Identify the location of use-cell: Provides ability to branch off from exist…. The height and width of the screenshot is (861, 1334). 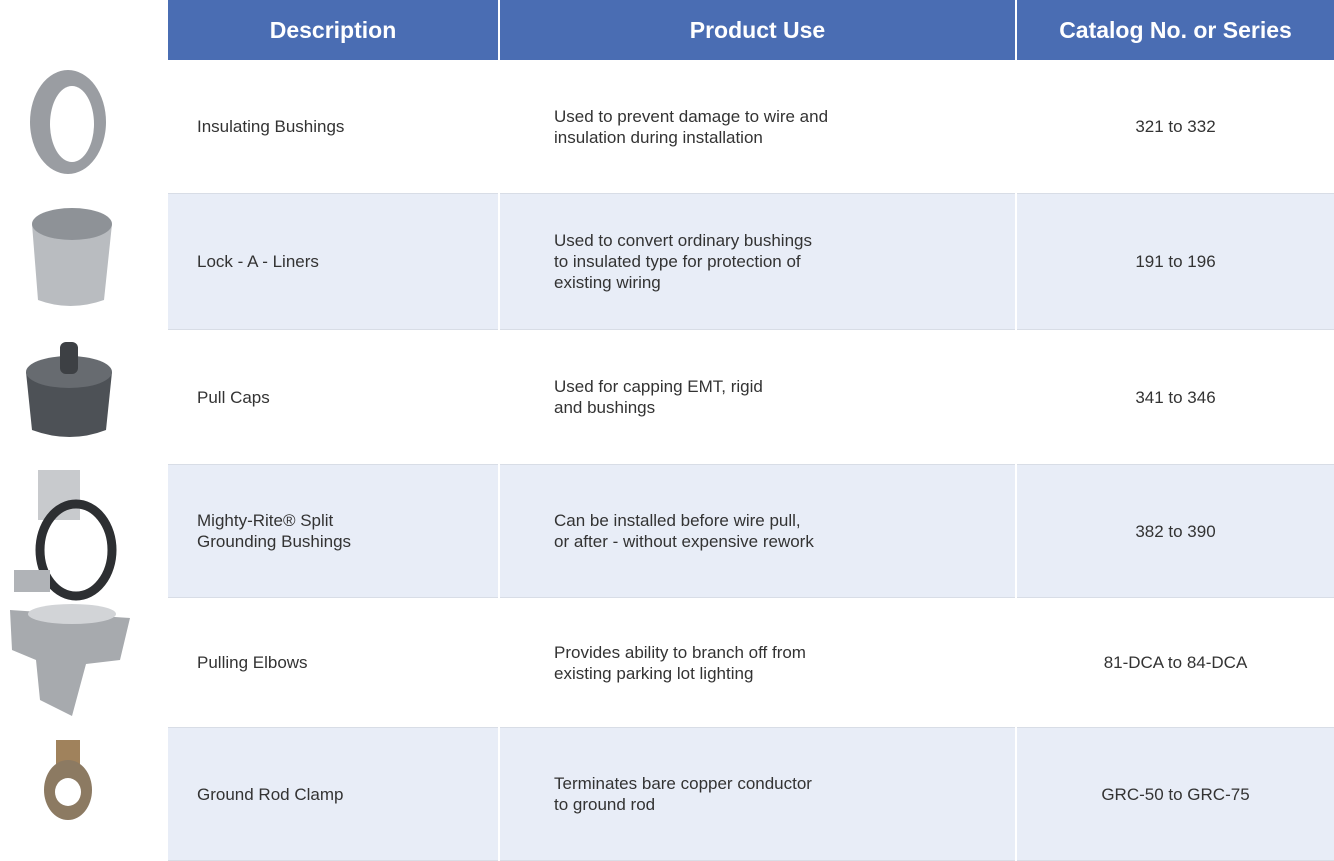
(757, 663).